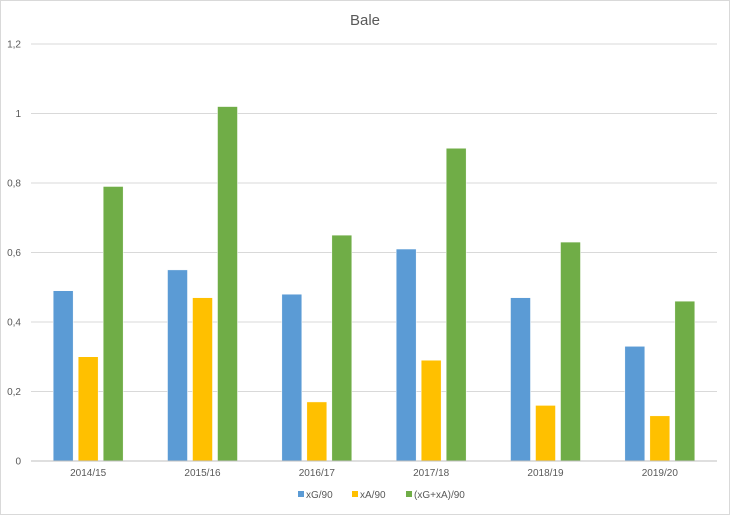 This screenshot has height=515, width=730. What do you see at coordinates (431, 473) in the screenshot?
I see `x-tick-label: 2017/18` at bounding box center [431, 473].